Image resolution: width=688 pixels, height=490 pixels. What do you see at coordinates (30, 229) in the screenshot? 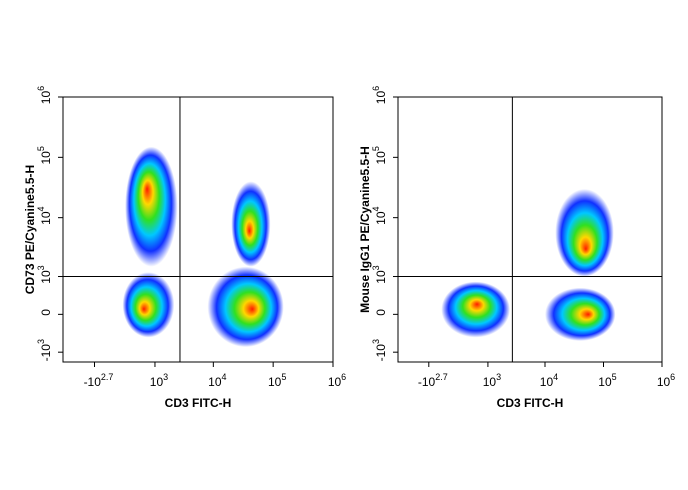
I see `y-axis-label: CD73 PE/Cyanine5.5-H` at bounding box center [30, 229].